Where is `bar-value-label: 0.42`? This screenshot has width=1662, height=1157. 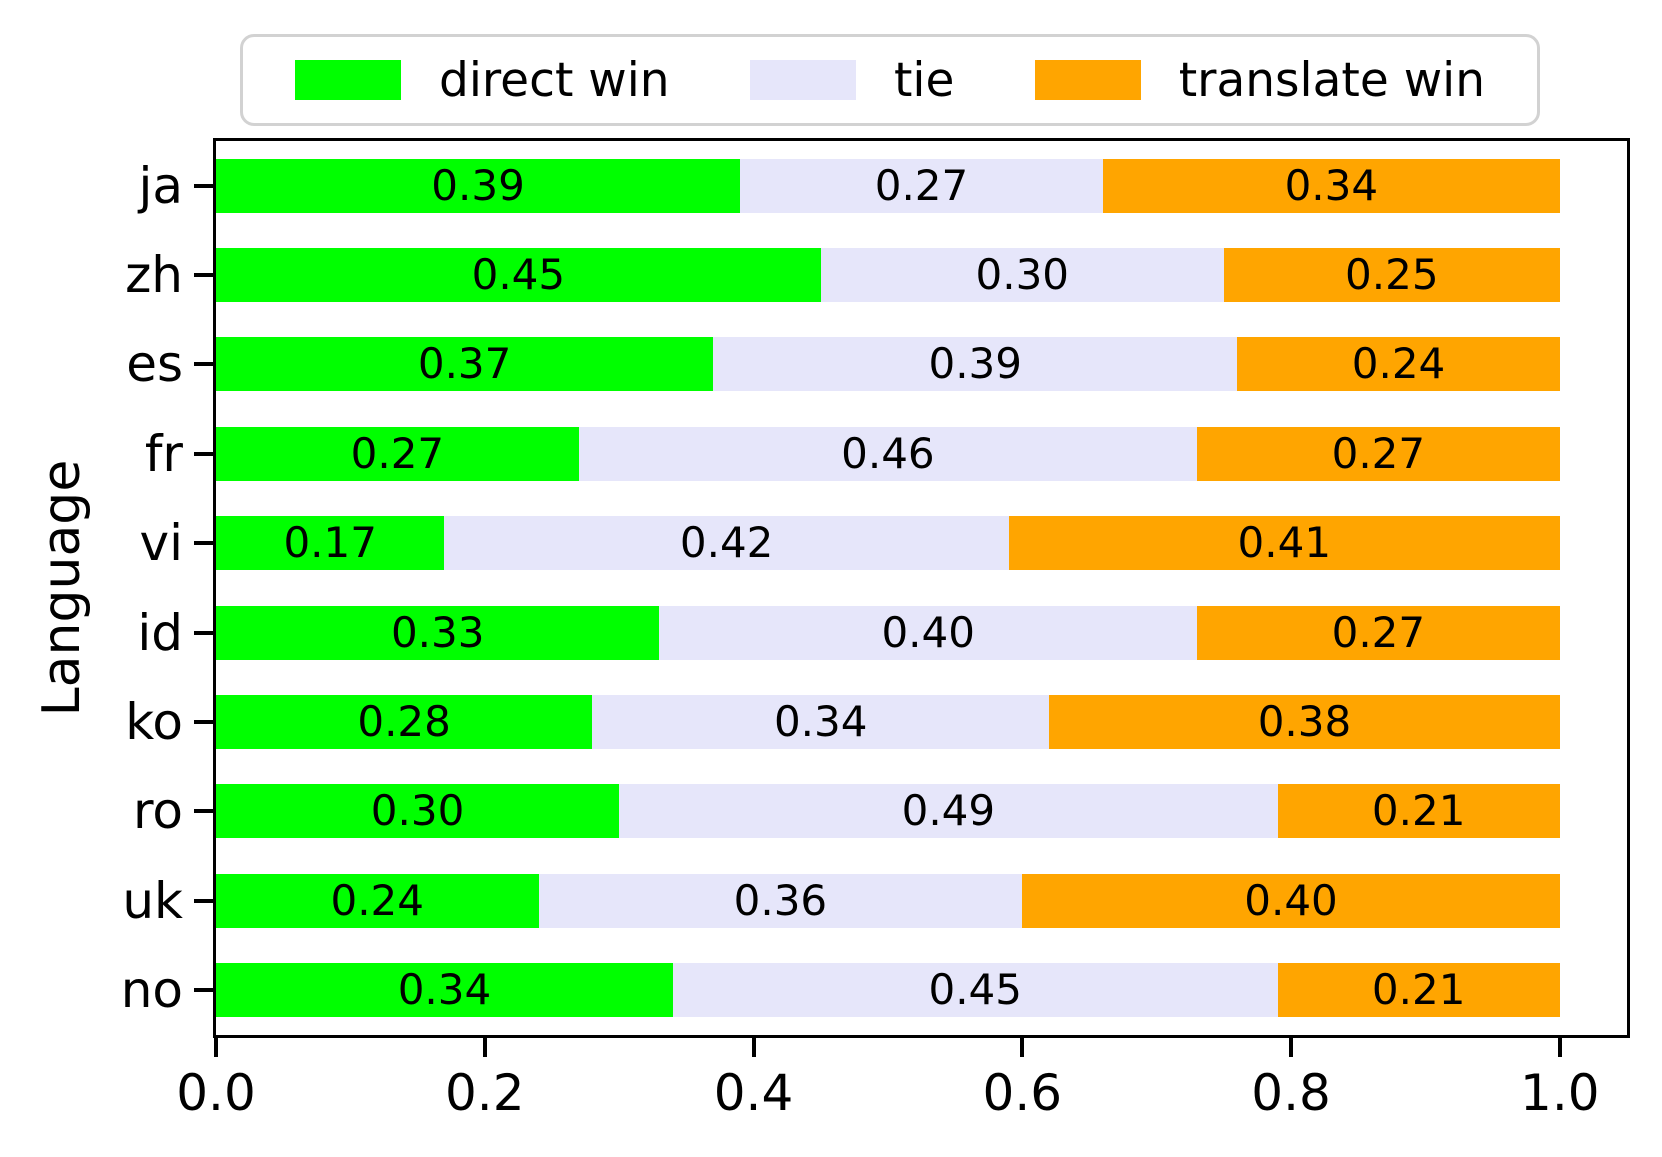
bar-value-label: 0.42 is located at coordinates (726, 543).